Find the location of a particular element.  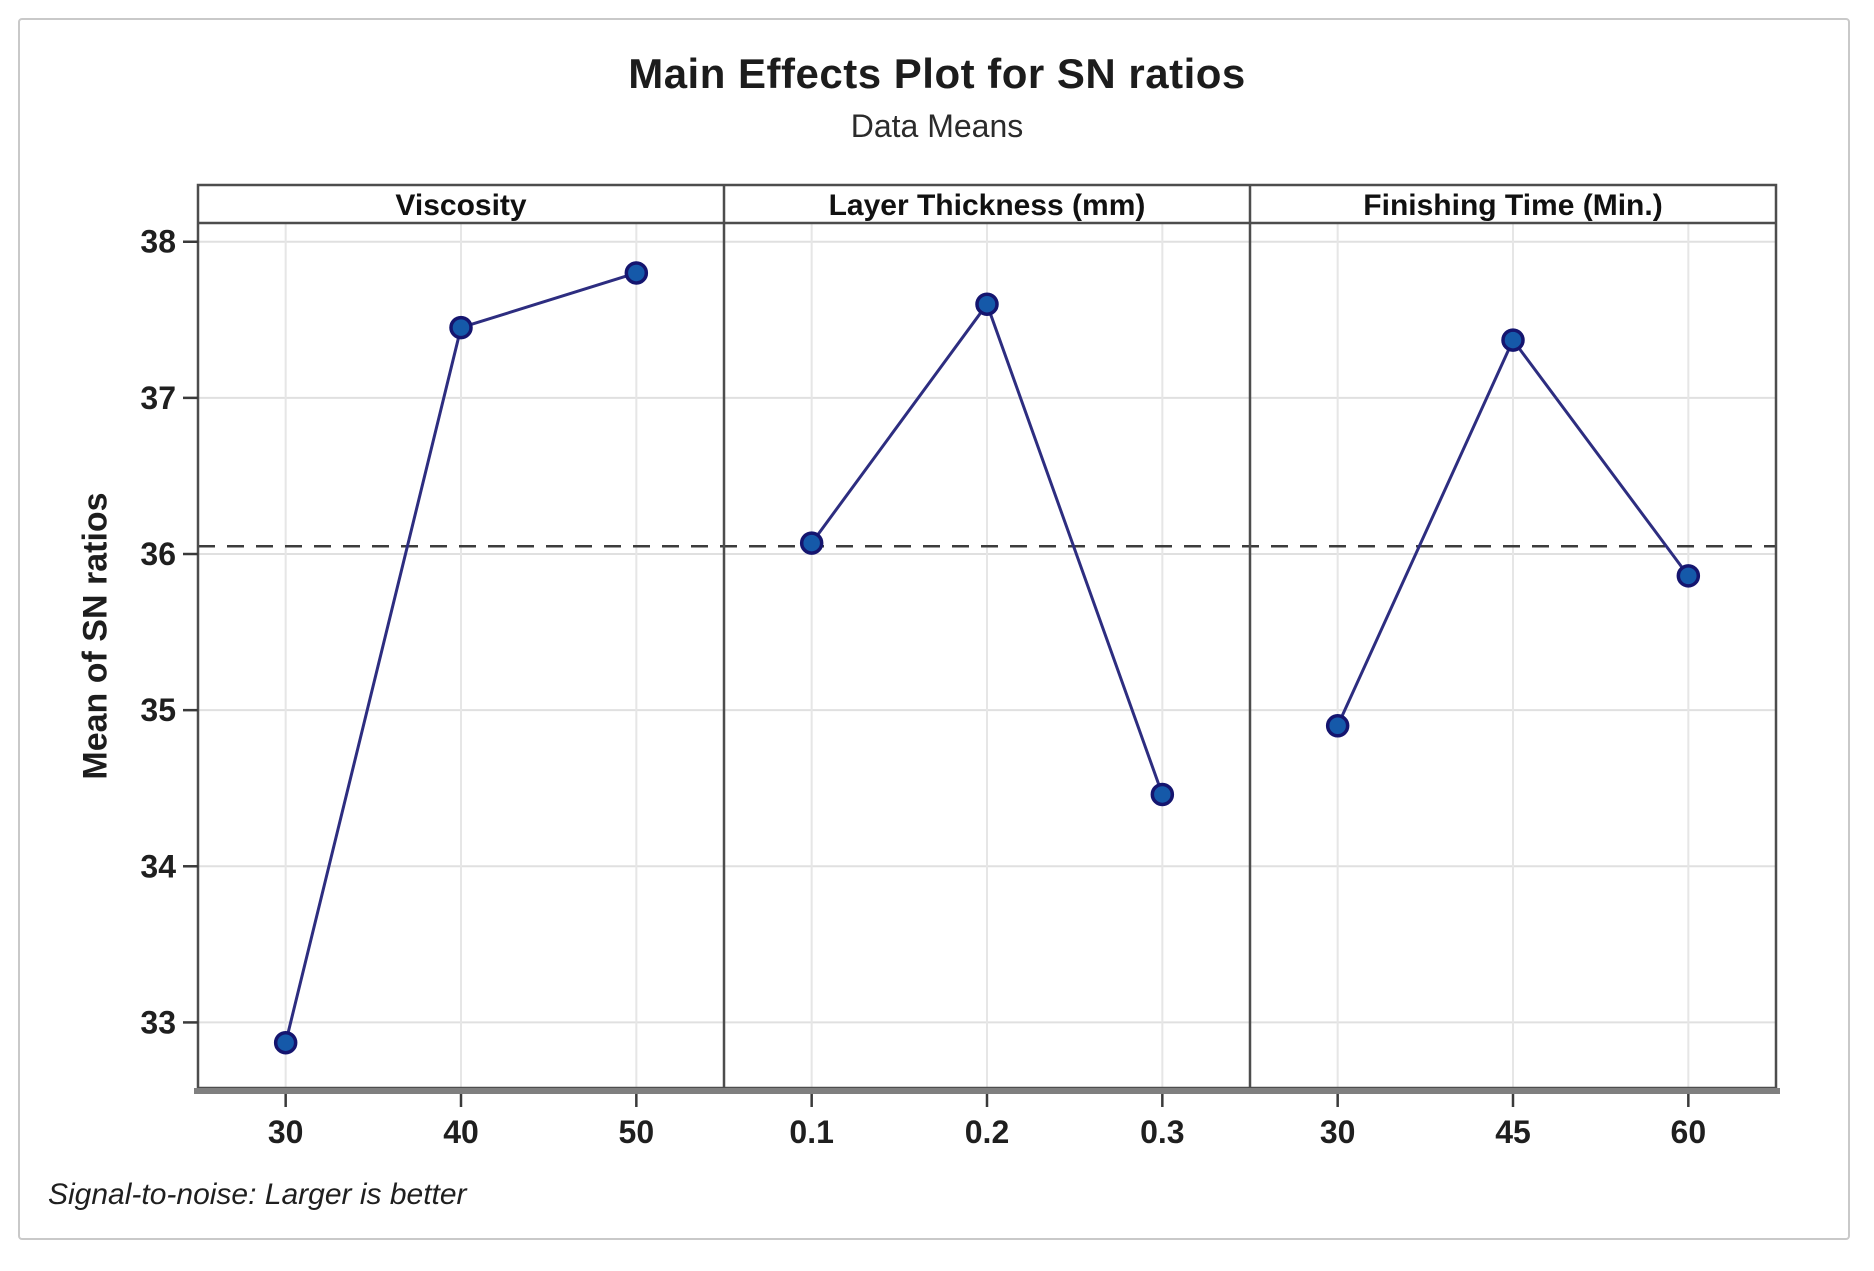

x-tick-label: 50 is located at coordinates (637, 1132).